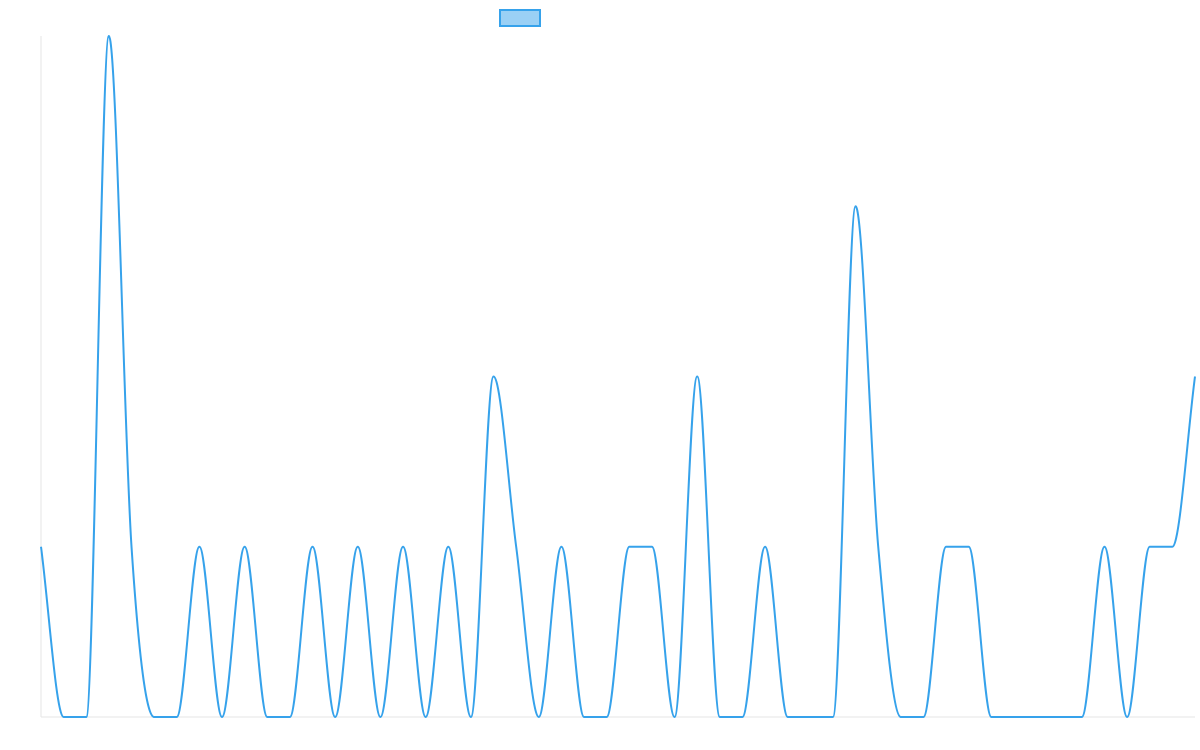 This screenshot has width=1200, height=750. I want to click on legend-swatch, so click(520, 18).